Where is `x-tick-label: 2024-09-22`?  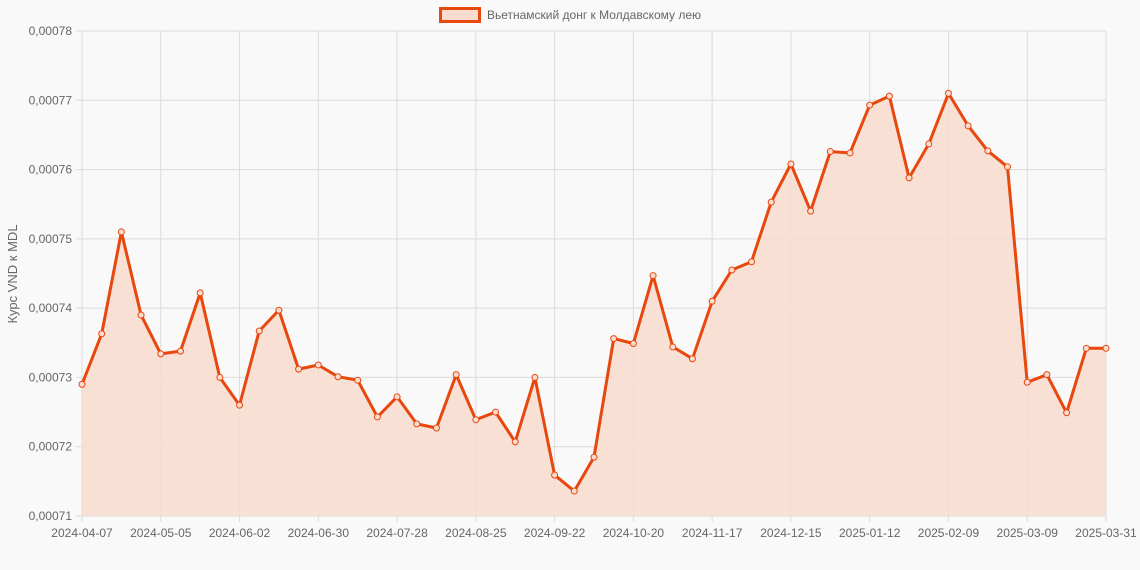
x-tick-label: 2024-09-22 is located at coordinates (555, 533).